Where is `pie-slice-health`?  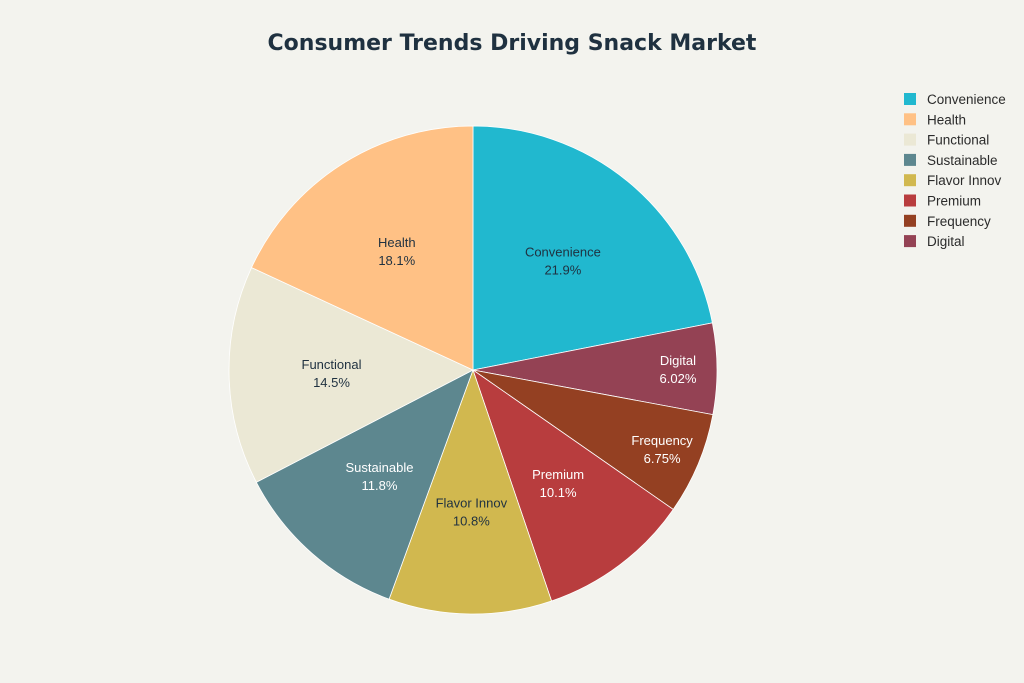 pie-slice-health is located at coordinates (362, 248).